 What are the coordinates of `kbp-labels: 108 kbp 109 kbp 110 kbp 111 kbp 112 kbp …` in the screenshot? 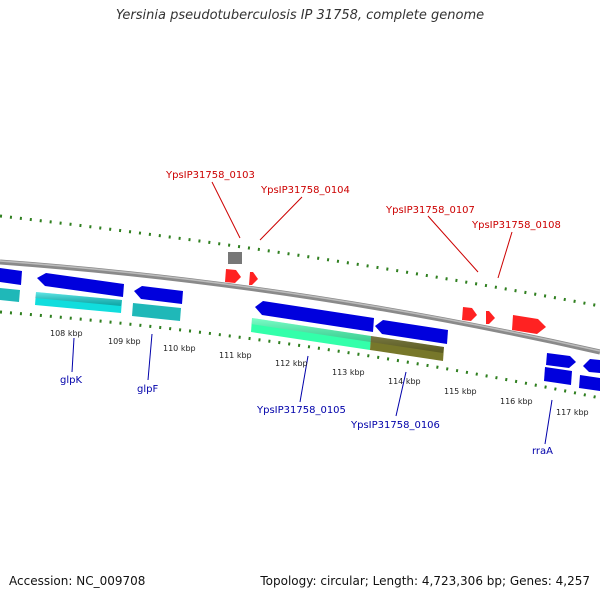 It's located at (319, 373).